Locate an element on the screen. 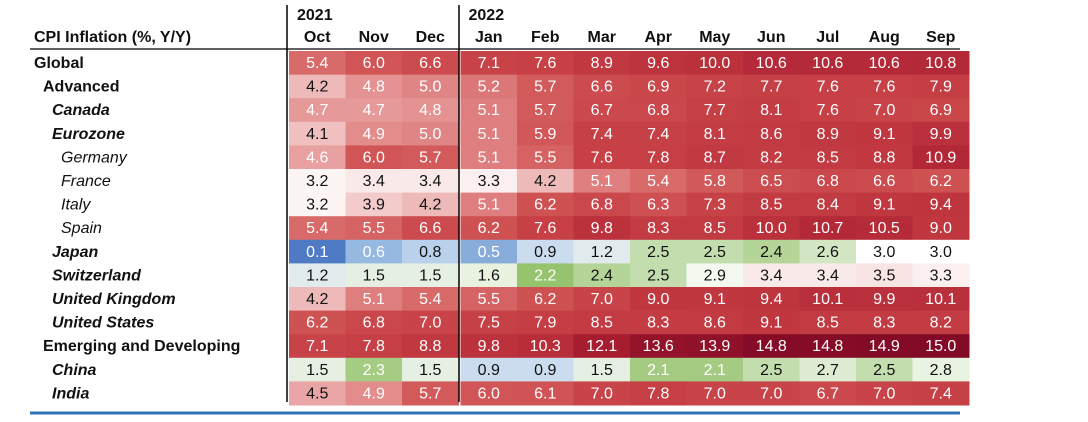  cell-value: 7.5 is located at coordinates (489, 323).